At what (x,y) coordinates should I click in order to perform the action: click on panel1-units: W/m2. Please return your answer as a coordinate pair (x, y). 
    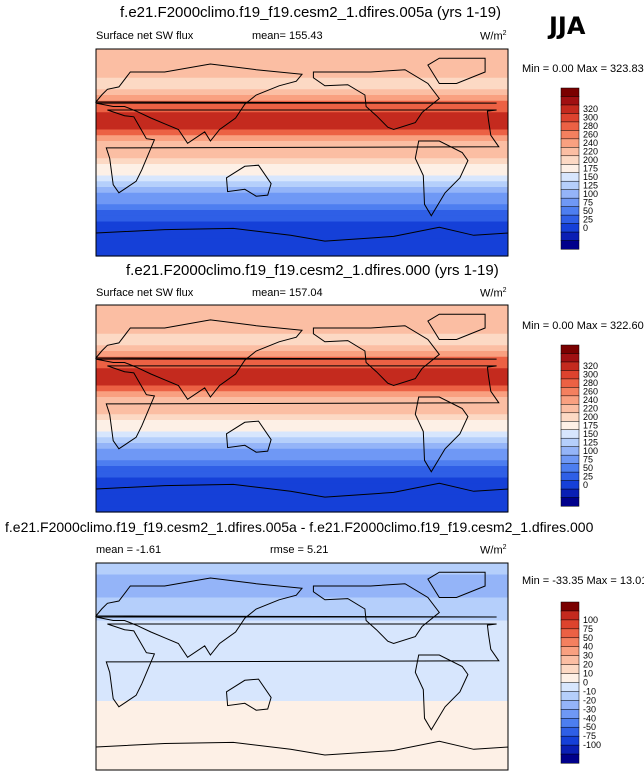
    Looking at the image, I should click on (493, 36).